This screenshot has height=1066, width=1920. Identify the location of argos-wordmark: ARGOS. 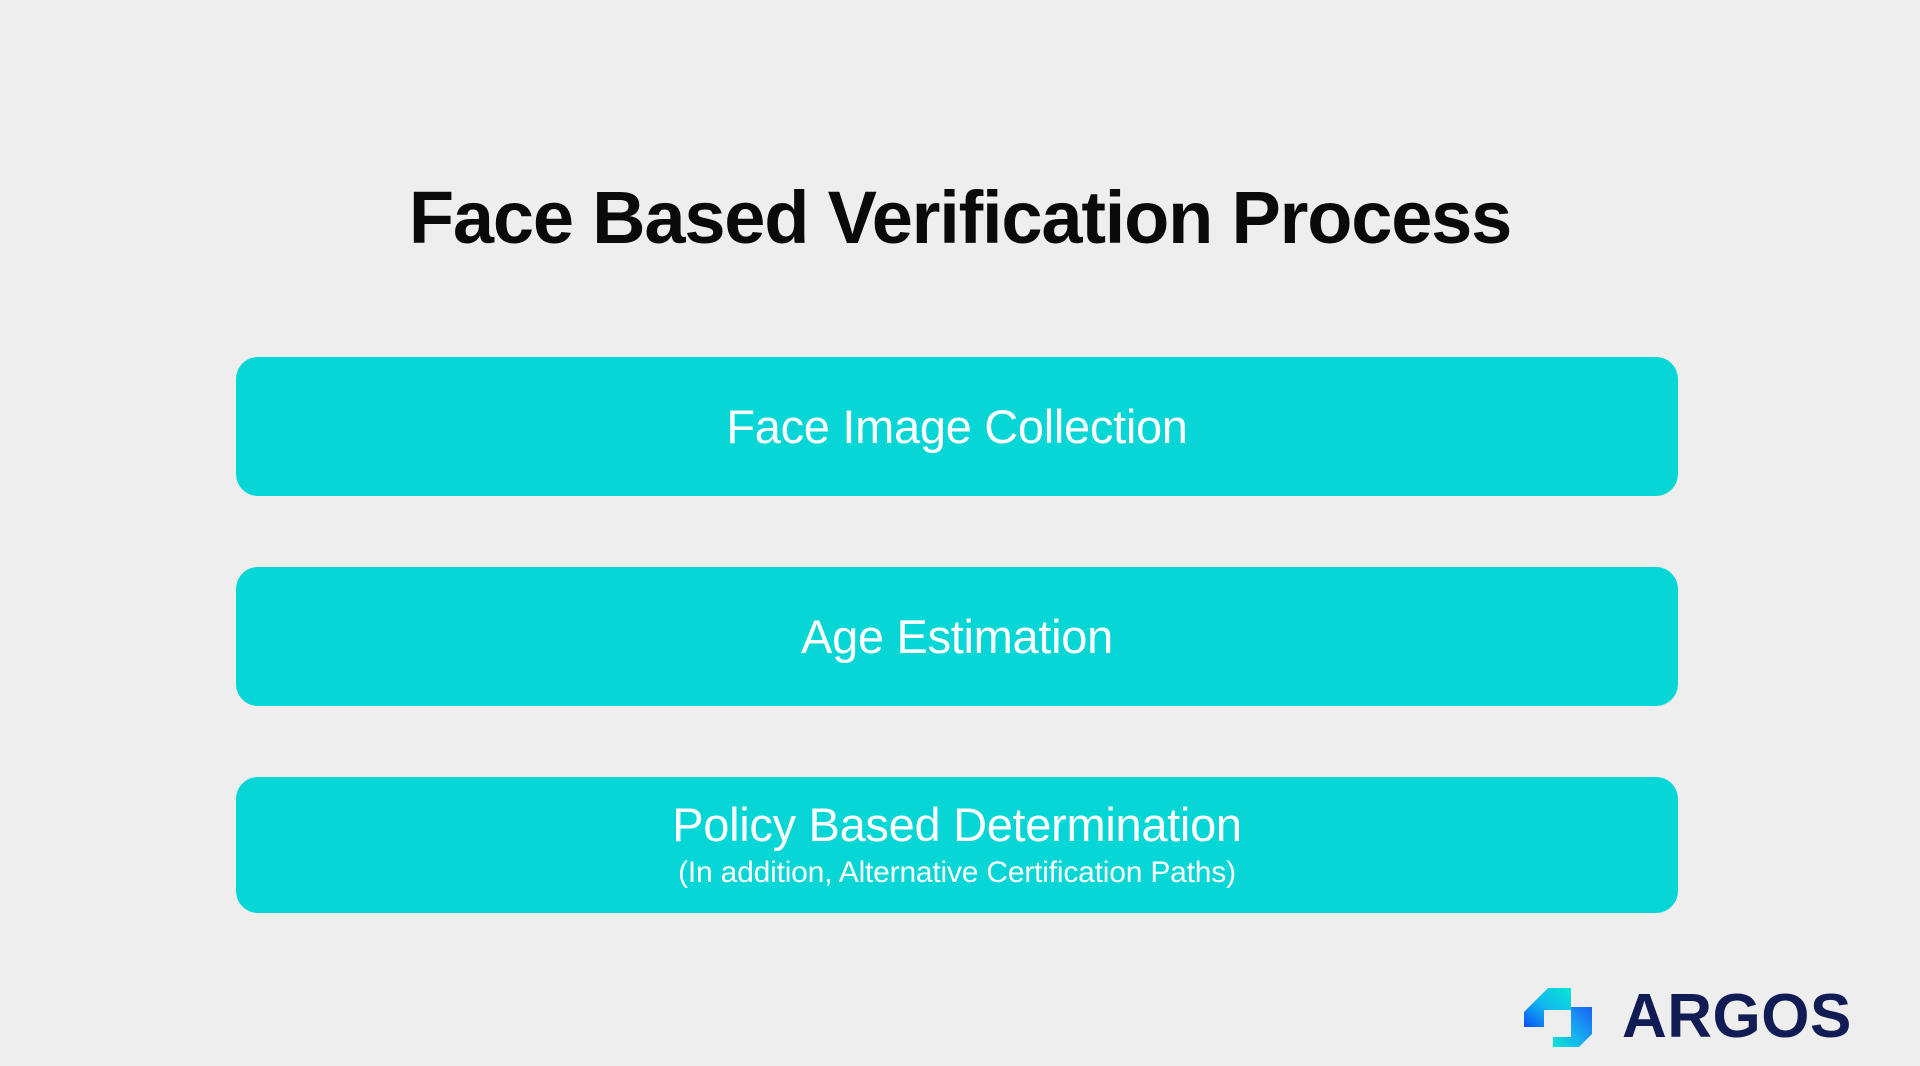
(1737, 1016).